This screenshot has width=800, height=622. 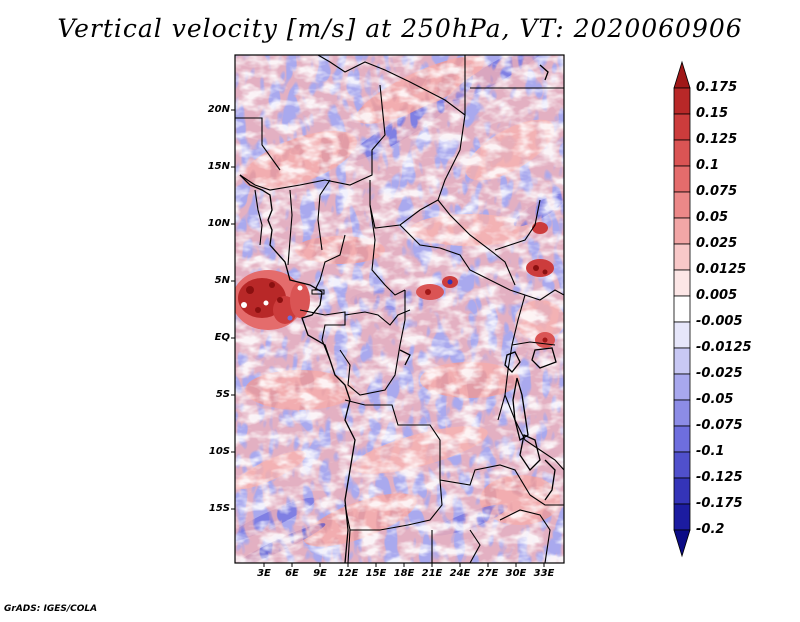 What do you see at coordinates (708, 165) in the screenshot?
I see `colorbar-tick-label: 0.1` at bounding box center [708, 165].